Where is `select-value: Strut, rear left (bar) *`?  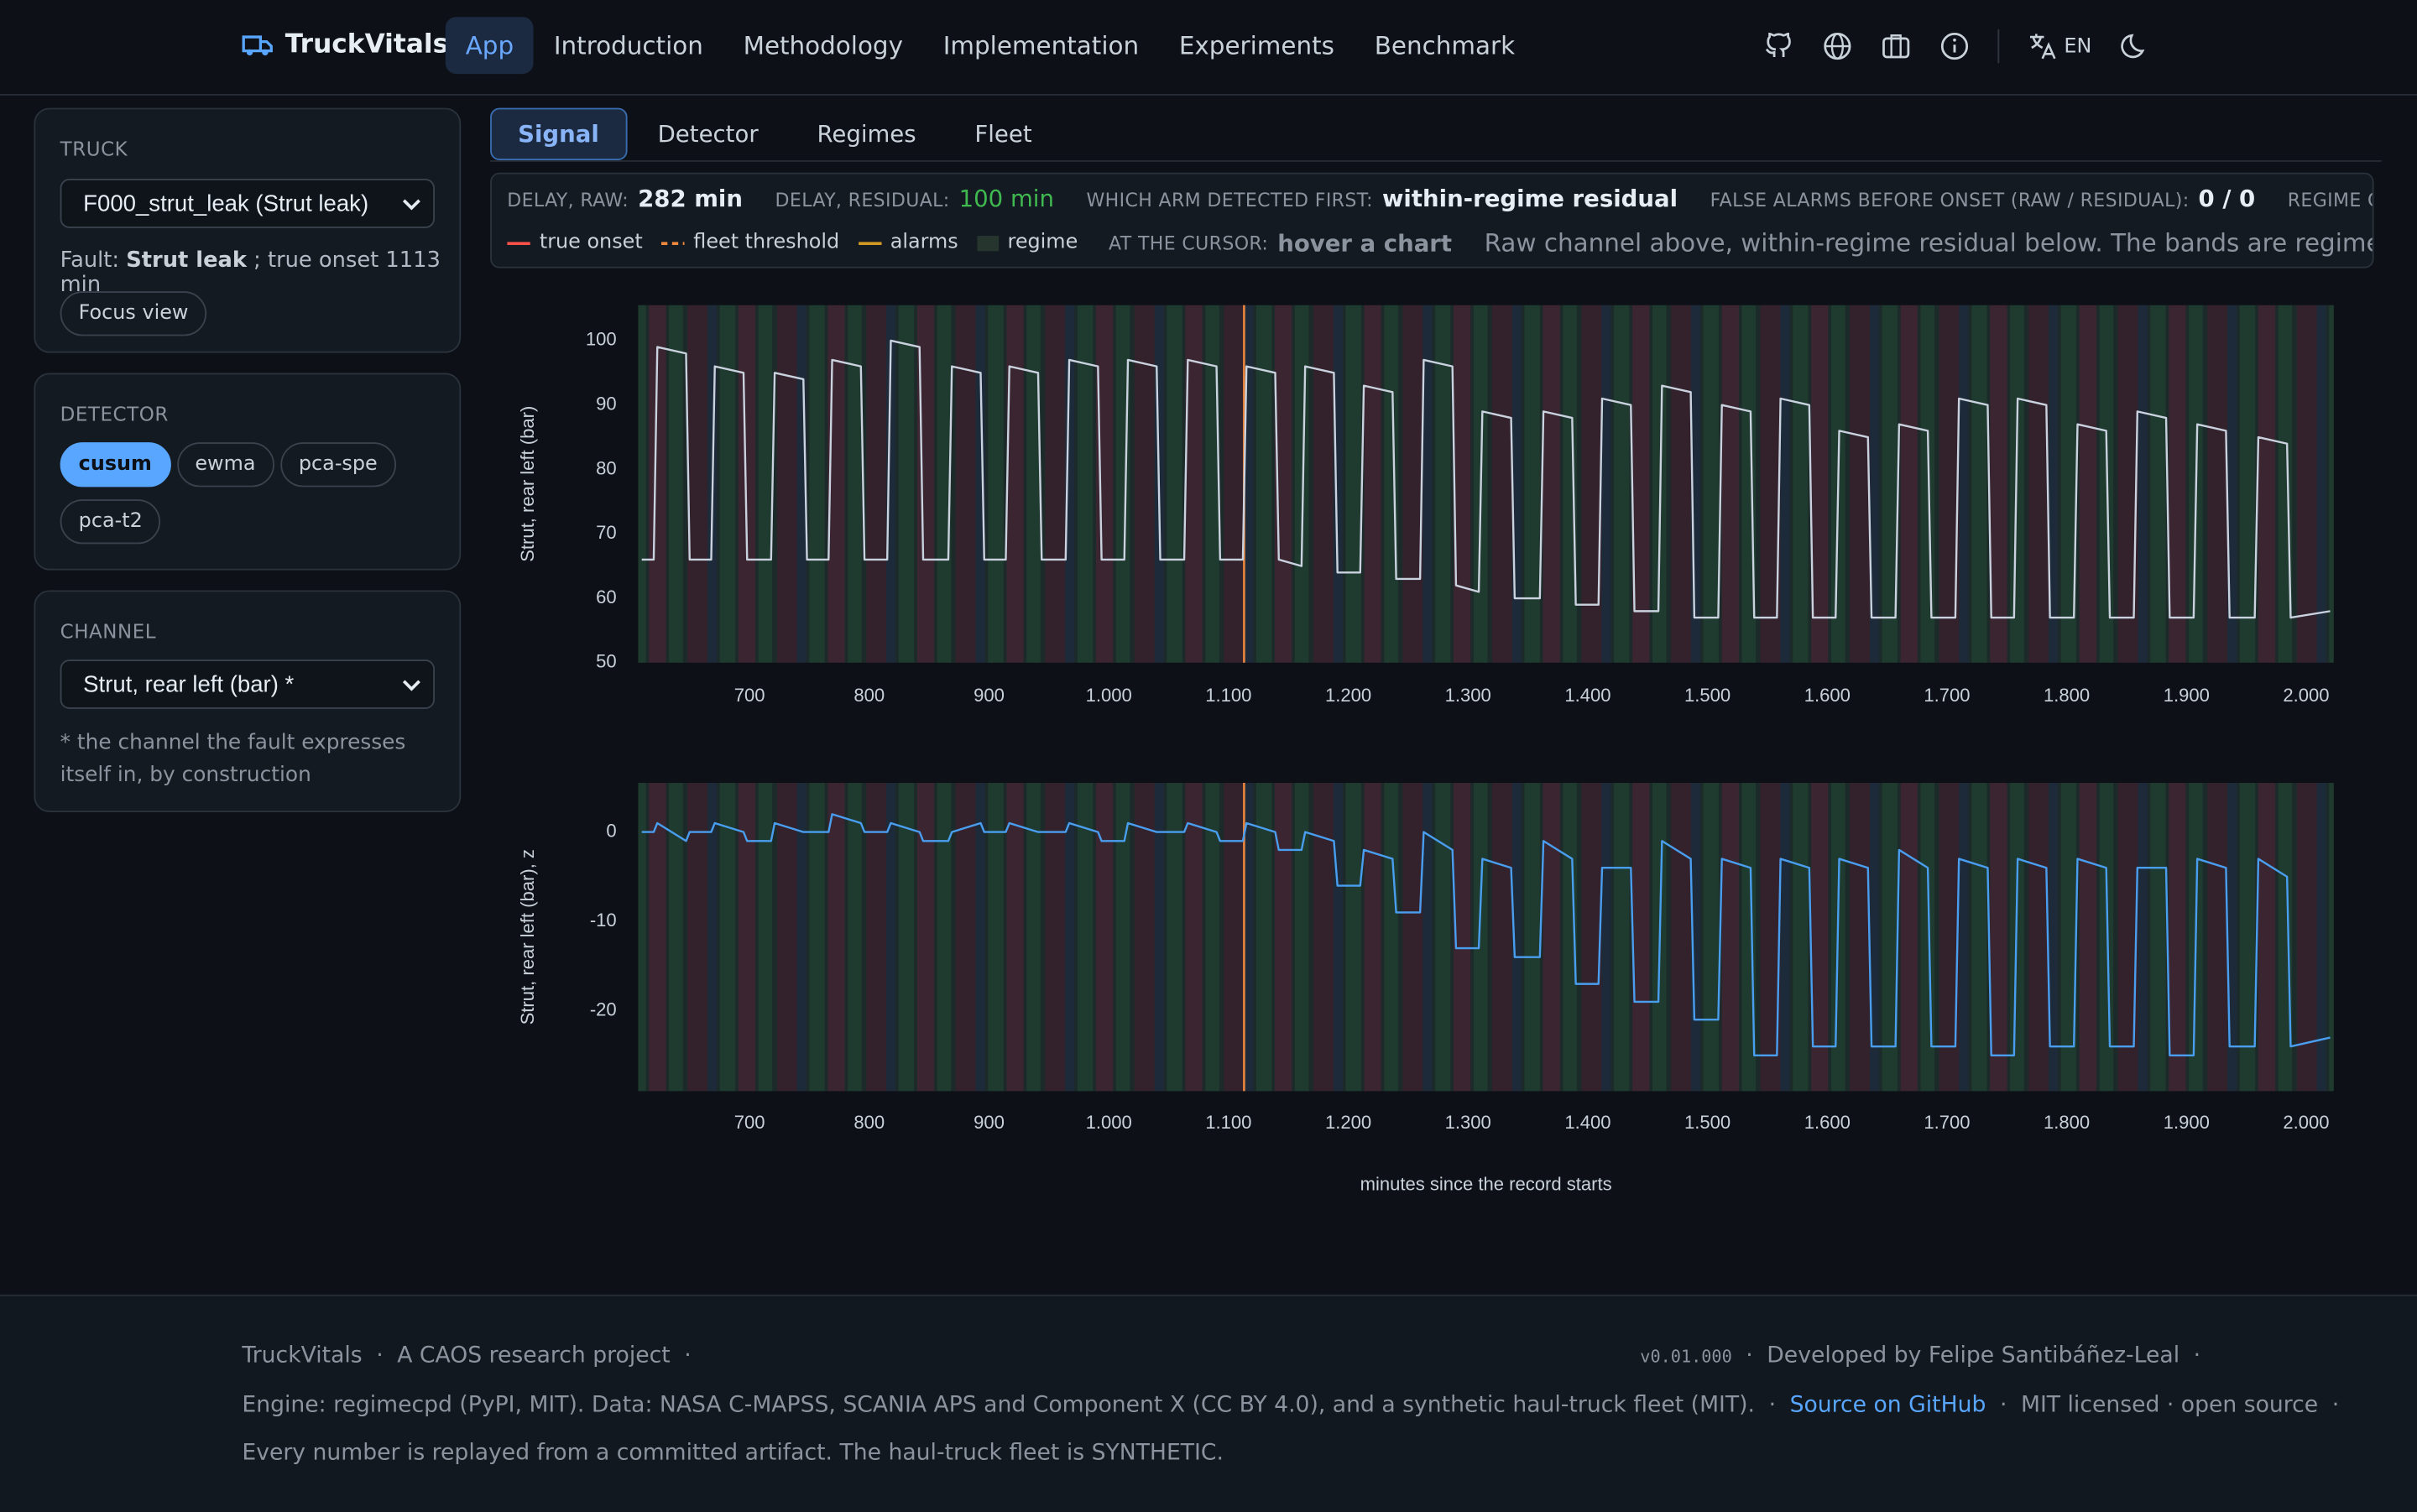
select-value: Strut, rear left (bar) * is located at coordinates (189, 685).